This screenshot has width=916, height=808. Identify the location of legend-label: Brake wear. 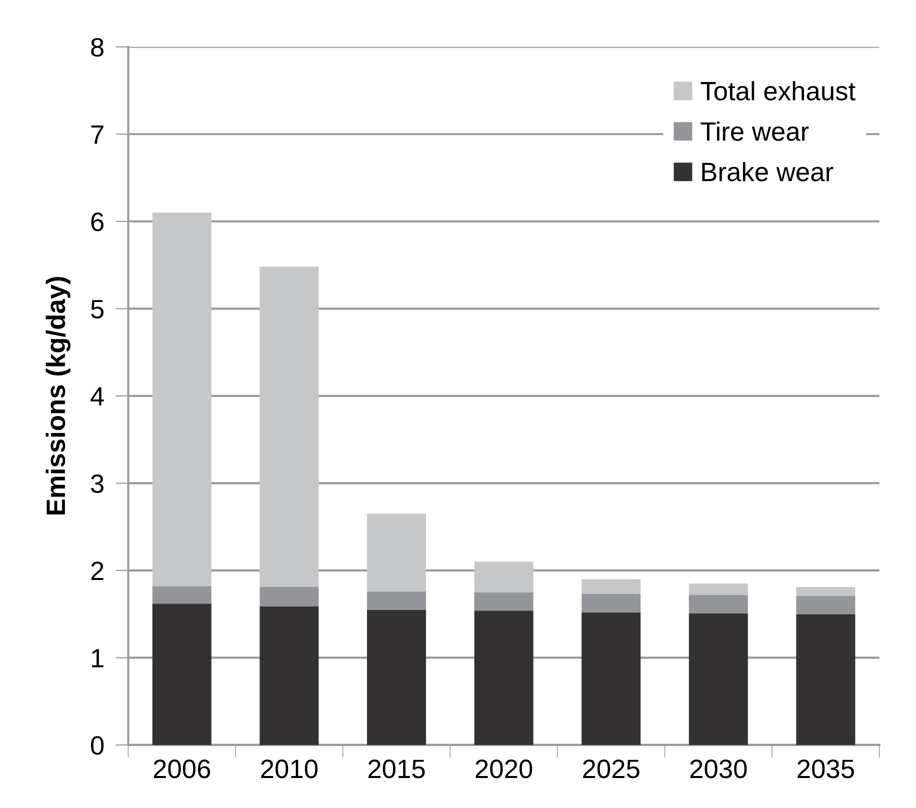
(768, 172).